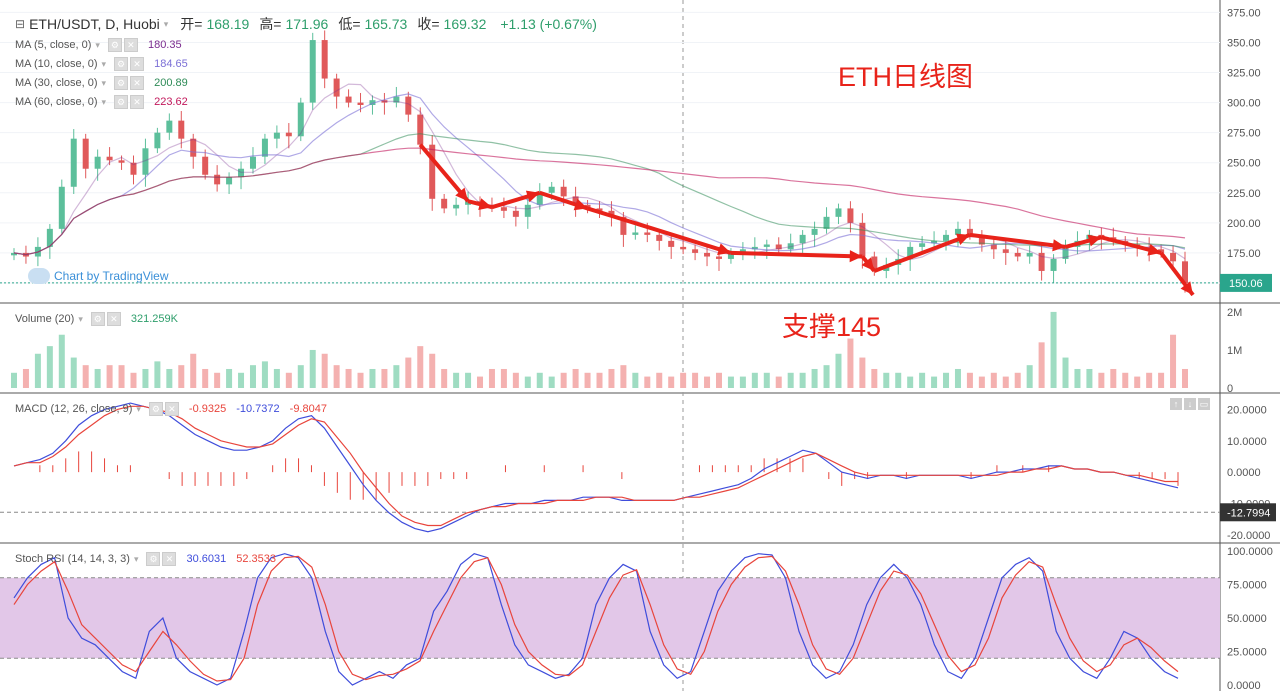 Image resolution: width=1280 pixels, height=691 pixels. I want to click on last-price-tag-label: 150.06, so click(1246, 284).